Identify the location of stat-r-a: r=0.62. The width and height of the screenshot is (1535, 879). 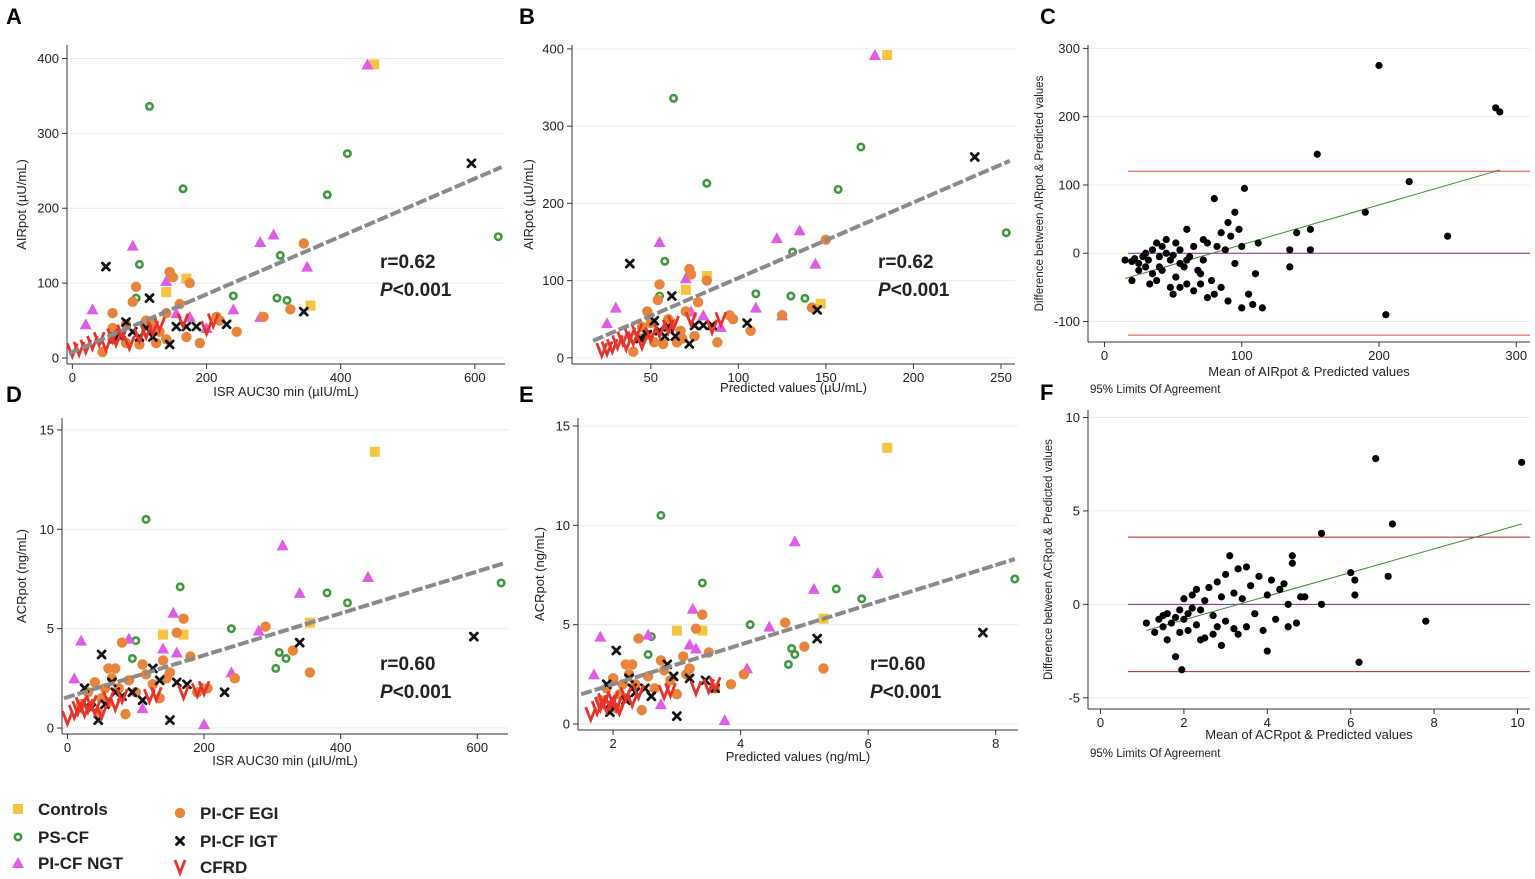
(407, 262).